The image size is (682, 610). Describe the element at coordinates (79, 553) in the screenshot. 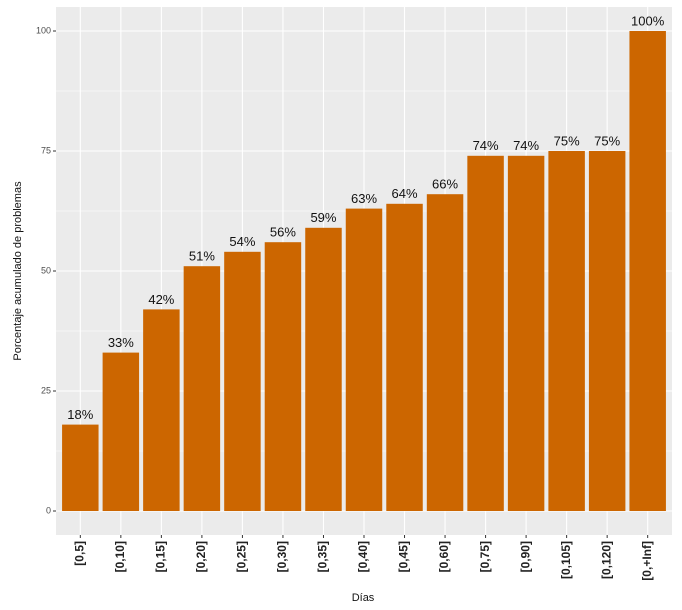

I see `x-tick-label: [0,5]` at that location.